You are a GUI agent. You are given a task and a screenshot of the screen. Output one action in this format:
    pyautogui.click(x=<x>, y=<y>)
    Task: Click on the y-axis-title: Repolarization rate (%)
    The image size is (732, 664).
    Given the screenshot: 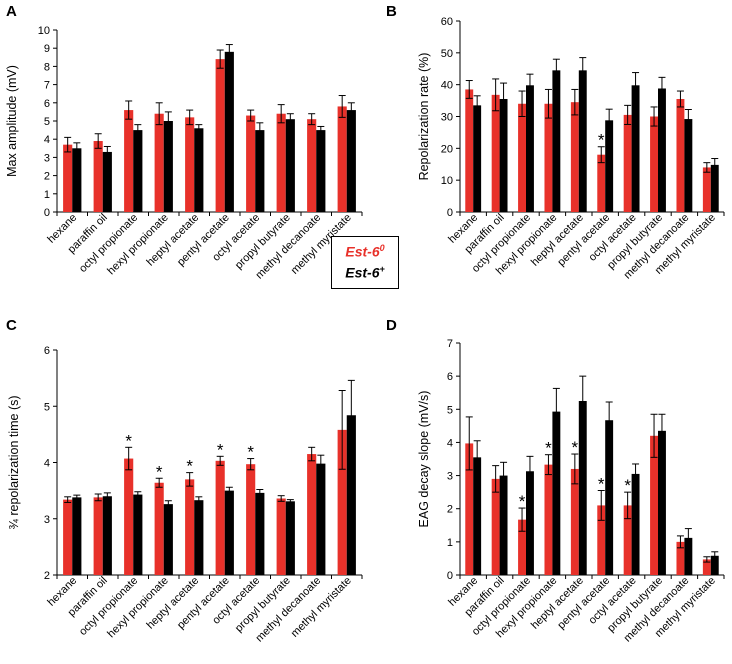 What is the action you would take?
    pyautogui.click(x=424, y=117)
    